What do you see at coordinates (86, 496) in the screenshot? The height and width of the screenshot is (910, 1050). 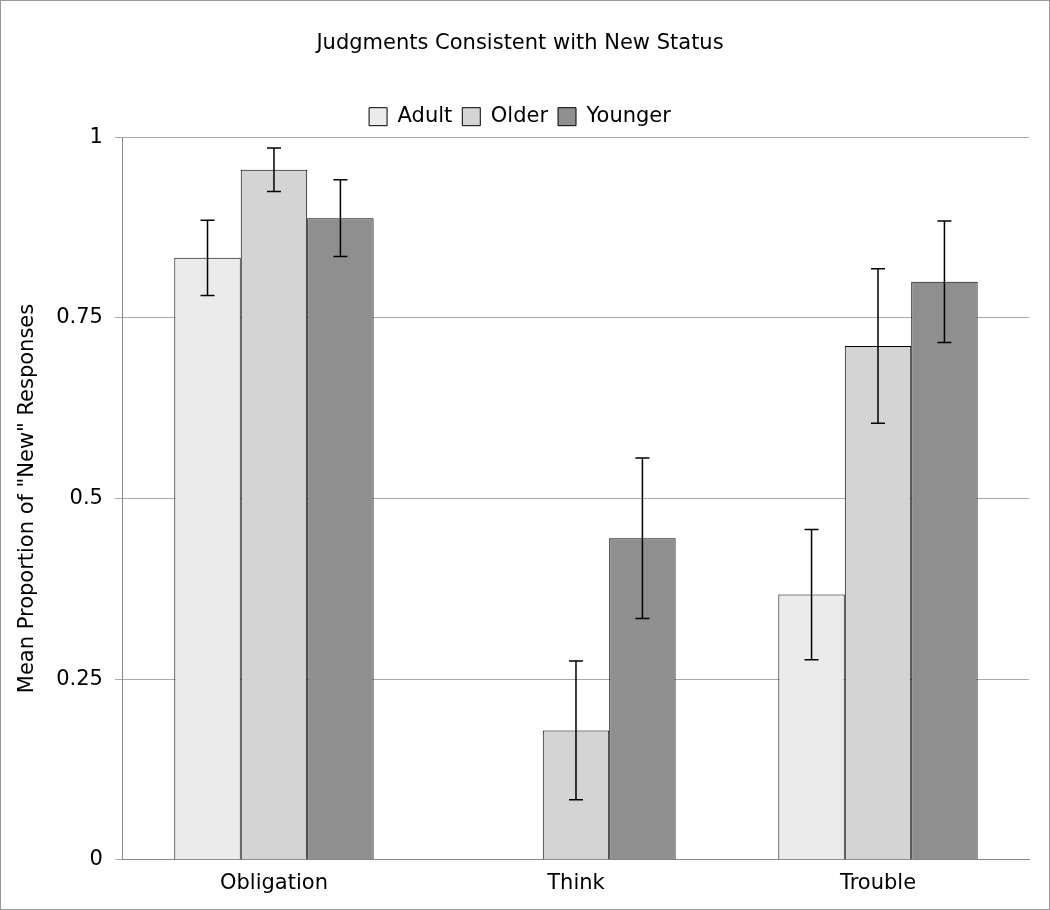 I see `y-tick-label: 0.5` at bounding box center [86, 496].